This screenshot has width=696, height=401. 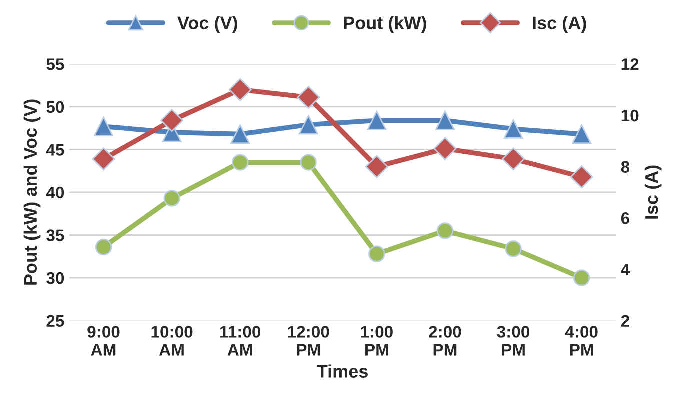 What do you see at coordinates (32, 192) in the screenshot?
I see `y-axis-title: Pout (kW) and Voc (V)` at bounding box center [32, 192].